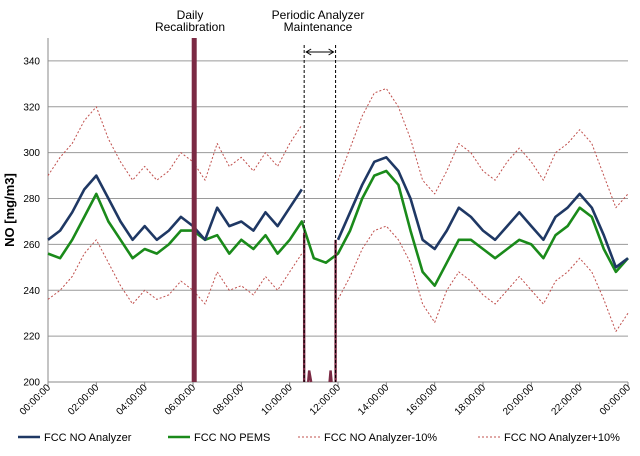 The width and height of the screenshot is (640, 456). What do you see at coordinates (232, 438) in the screenshot?
I see `legend-label-2: FCC NO PEMS` at bounding box center [232, 438].